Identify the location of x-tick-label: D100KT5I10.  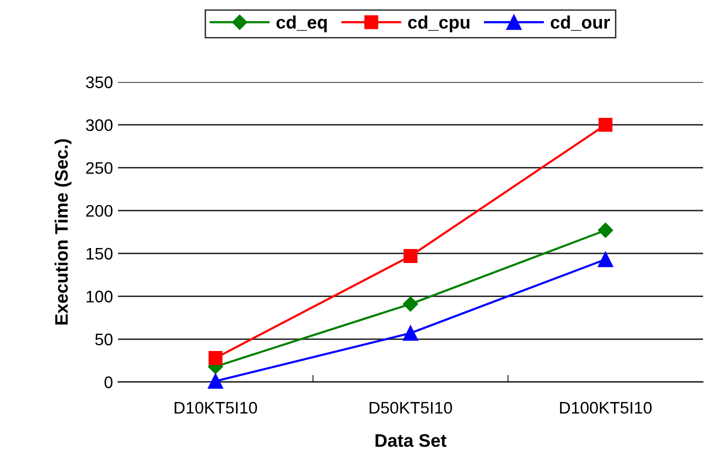
(606, 408).